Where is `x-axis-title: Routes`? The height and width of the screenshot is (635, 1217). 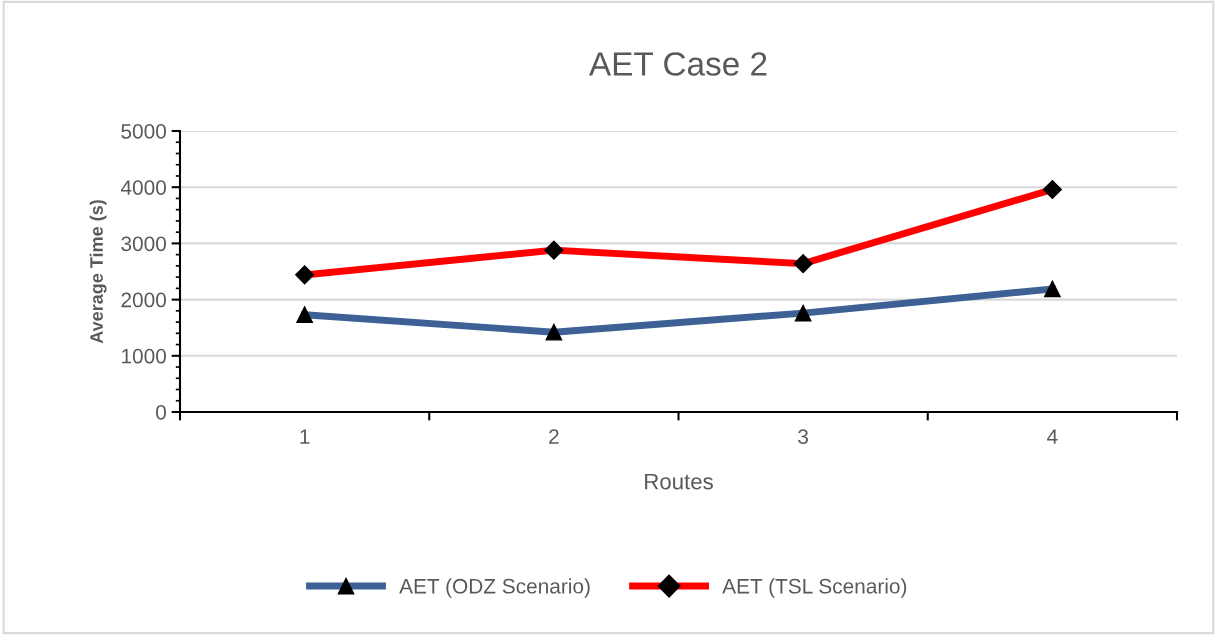
x-axis-title: Routes is located at coordinates (679, 481).